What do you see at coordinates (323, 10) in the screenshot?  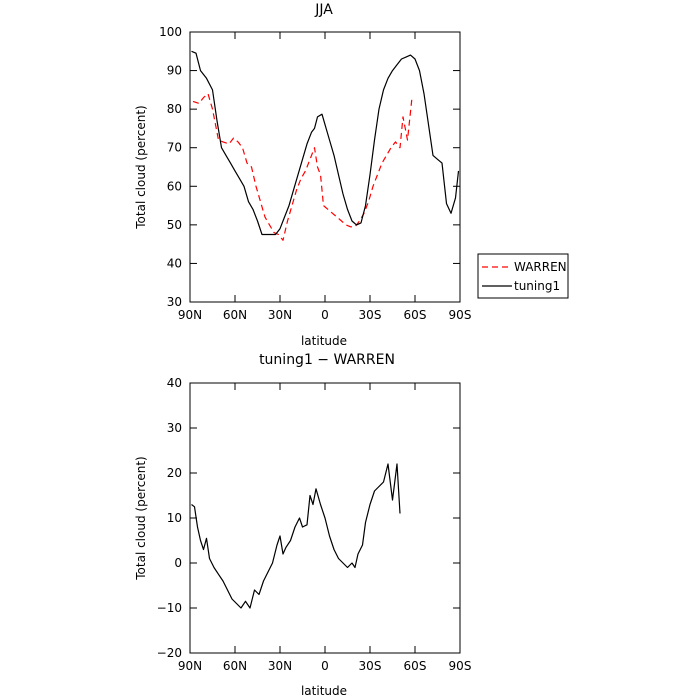 I see `chart-title: JJA` at bounding box center [323, 10].